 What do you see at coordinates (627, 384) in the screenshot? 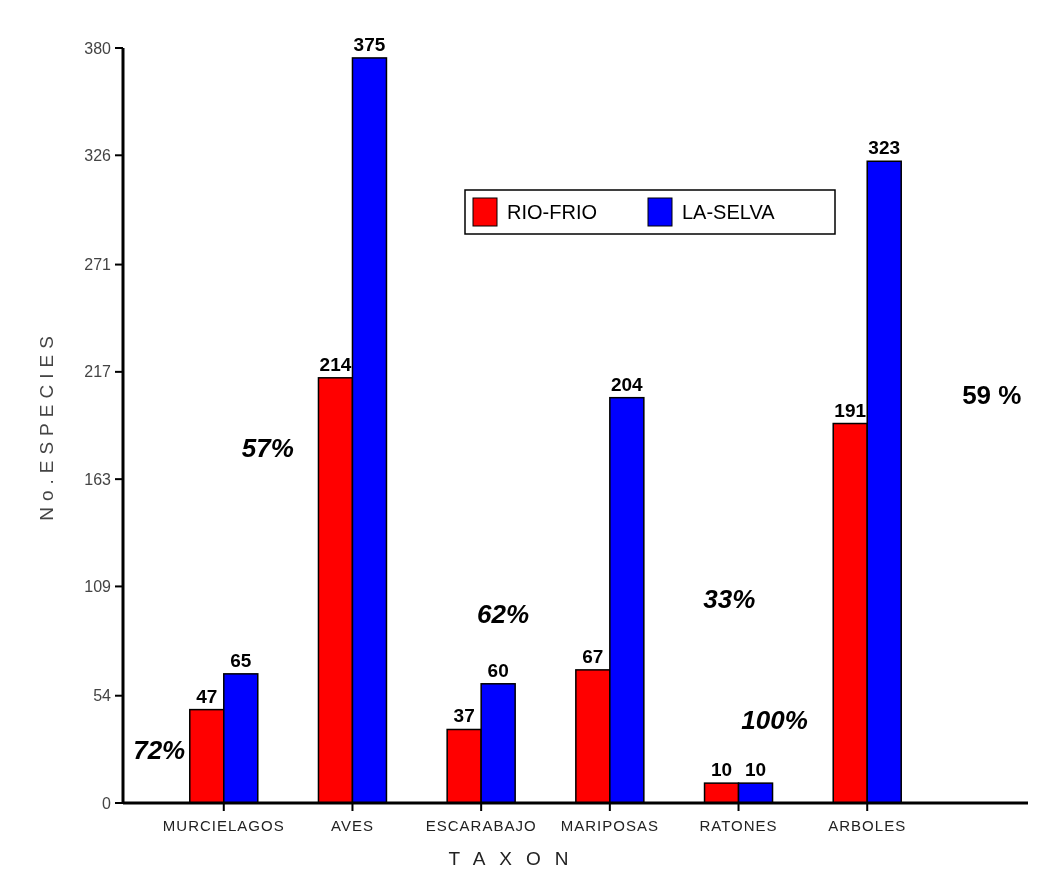
I see `data-label: 204` at bounding box center [627, 384].